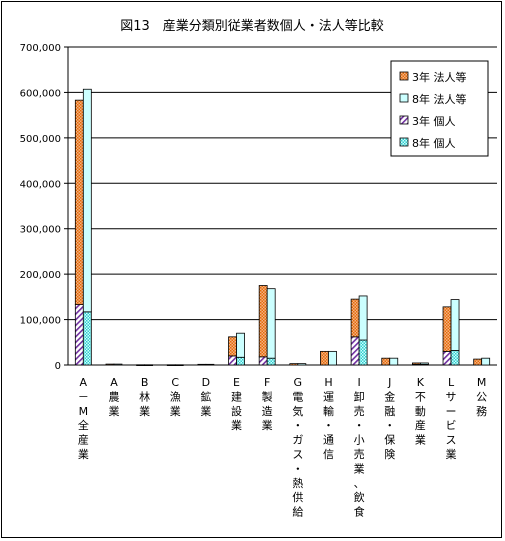  What do you see at coordinates (83, 418) in the screenshot?
I see `category-label: A － M 全産業` at bounding box center [83, 418].